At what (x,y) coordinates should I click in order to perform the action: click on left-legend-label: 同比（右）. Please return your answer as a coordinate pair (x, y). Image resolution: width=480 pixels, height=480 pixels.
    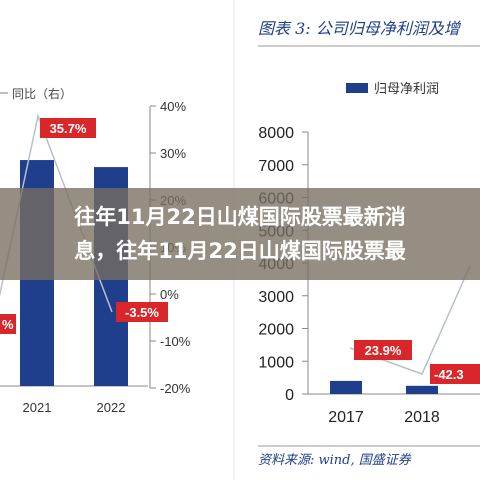
    Looking at the image, I should click on (42, 93).